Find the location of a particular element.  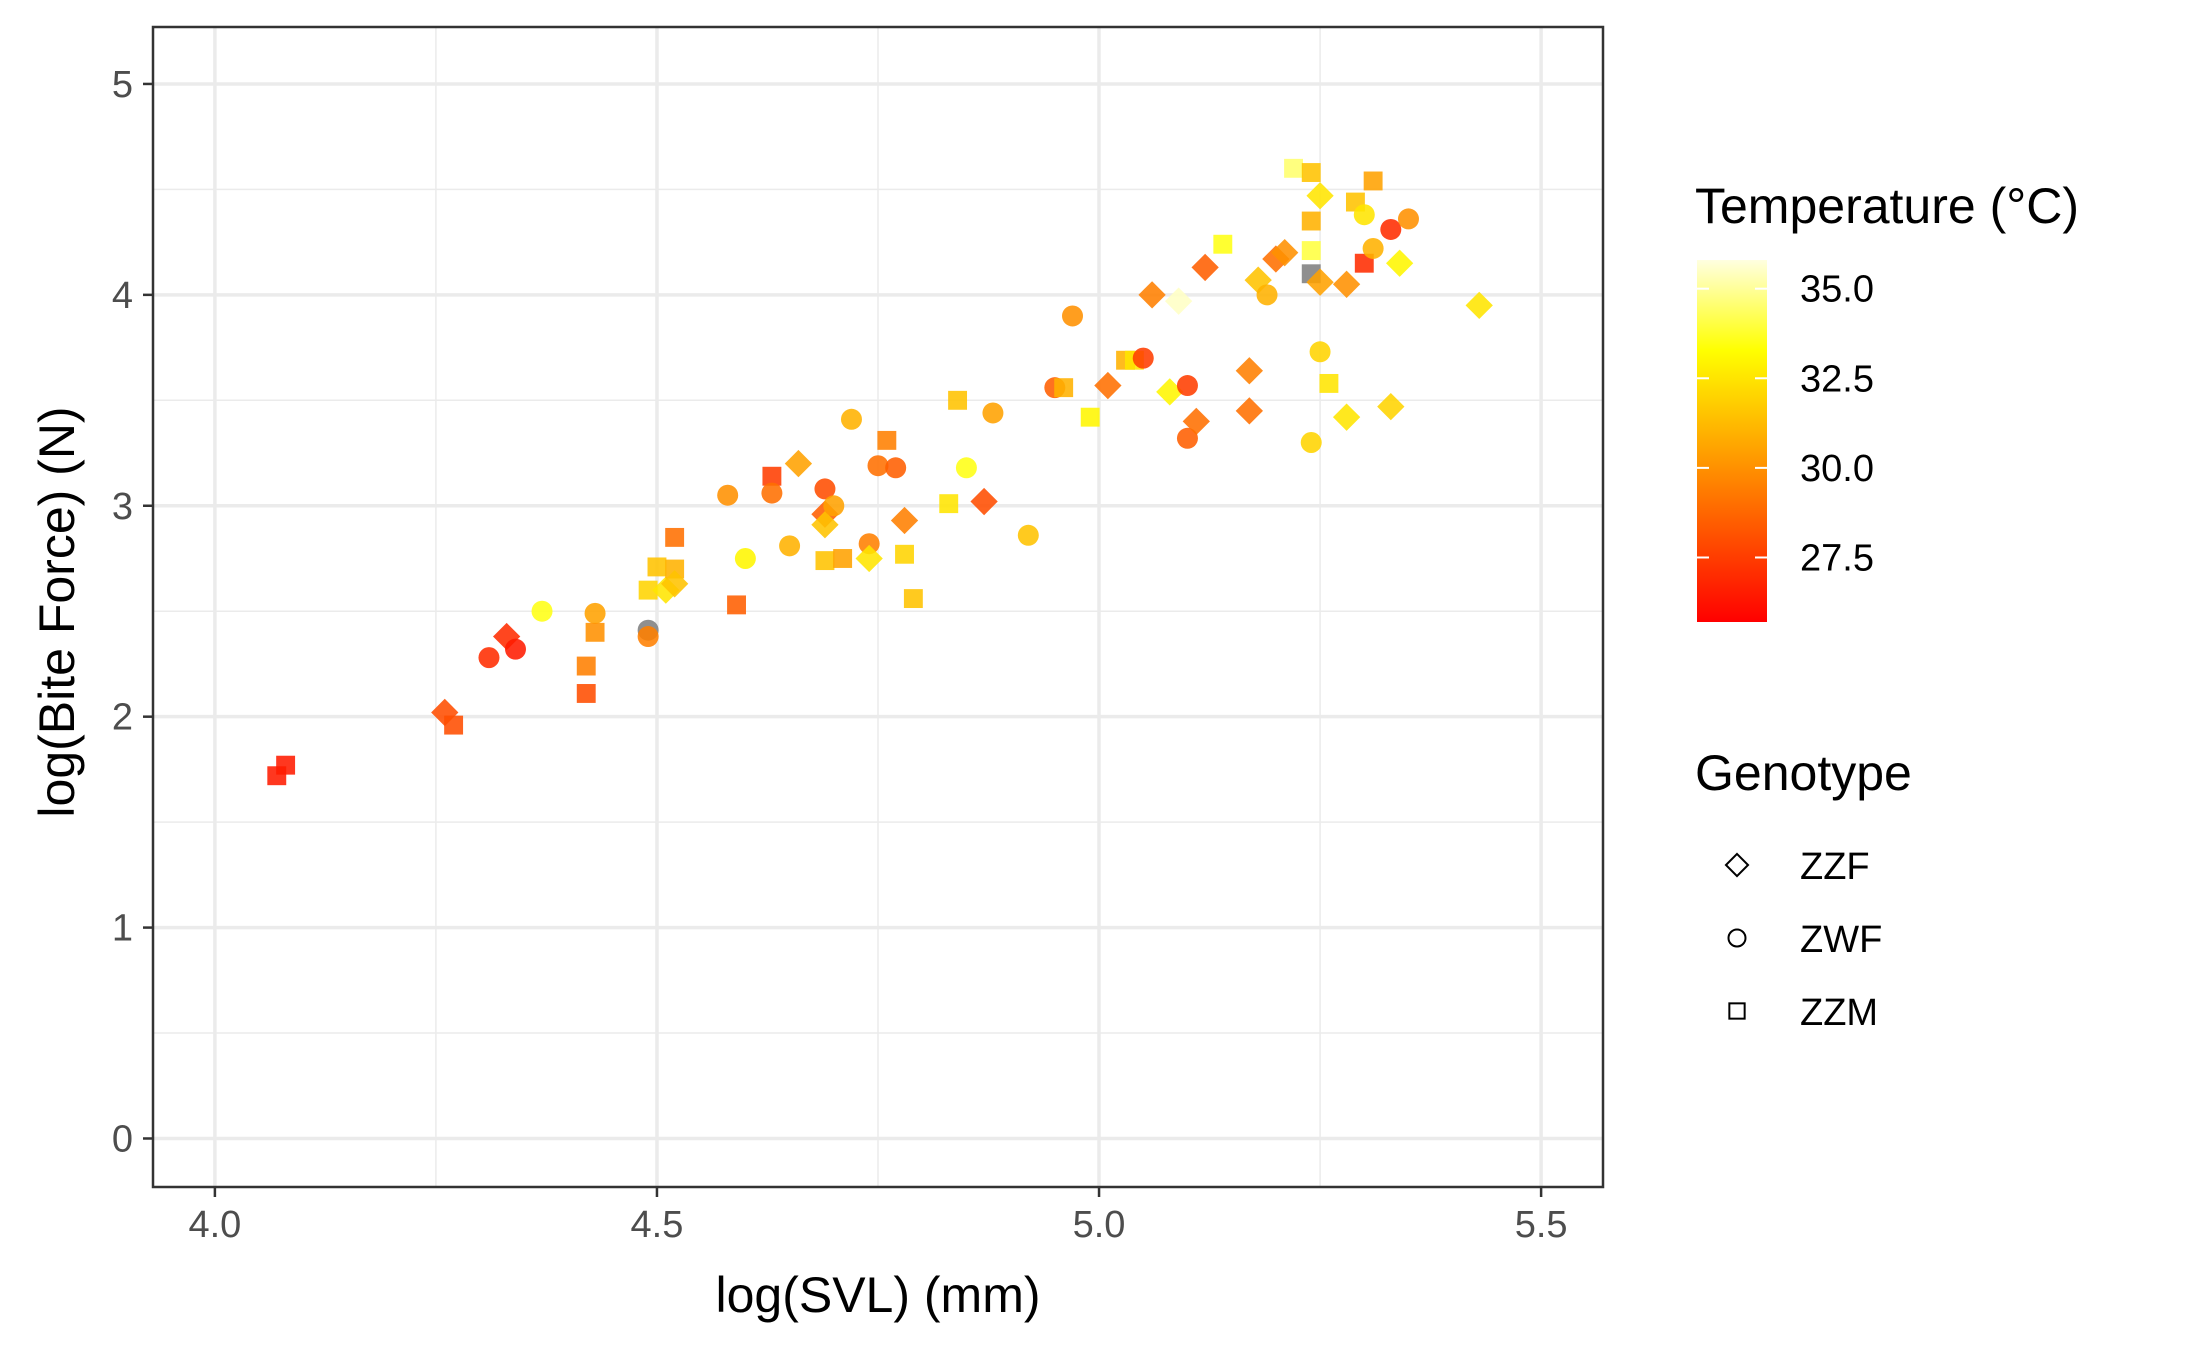

x-axis-title: log(SVL) (mm) is located at coordinates (877, 1295).